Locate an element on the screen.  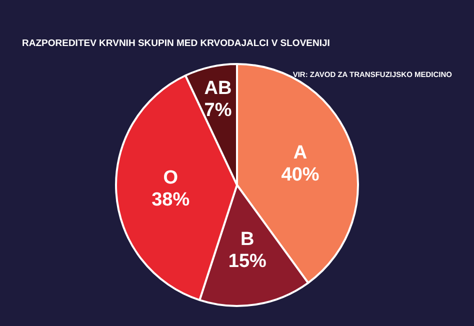
data-label: 15% is located at coordinates (247, 261).